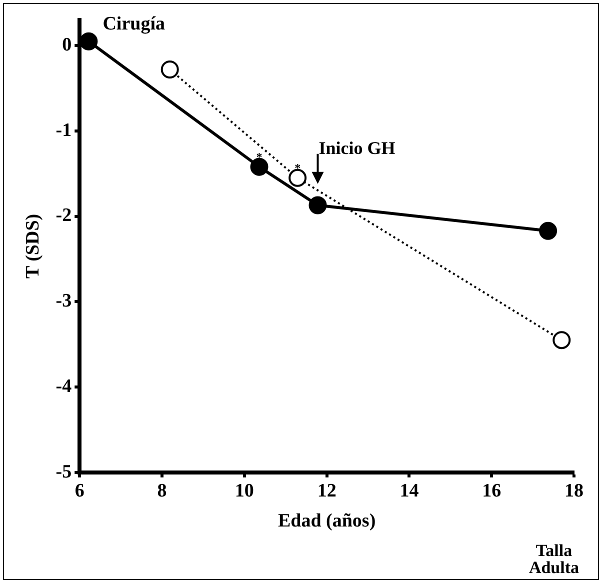  I want to click on x-tick-label: 12, so click(326, 491).